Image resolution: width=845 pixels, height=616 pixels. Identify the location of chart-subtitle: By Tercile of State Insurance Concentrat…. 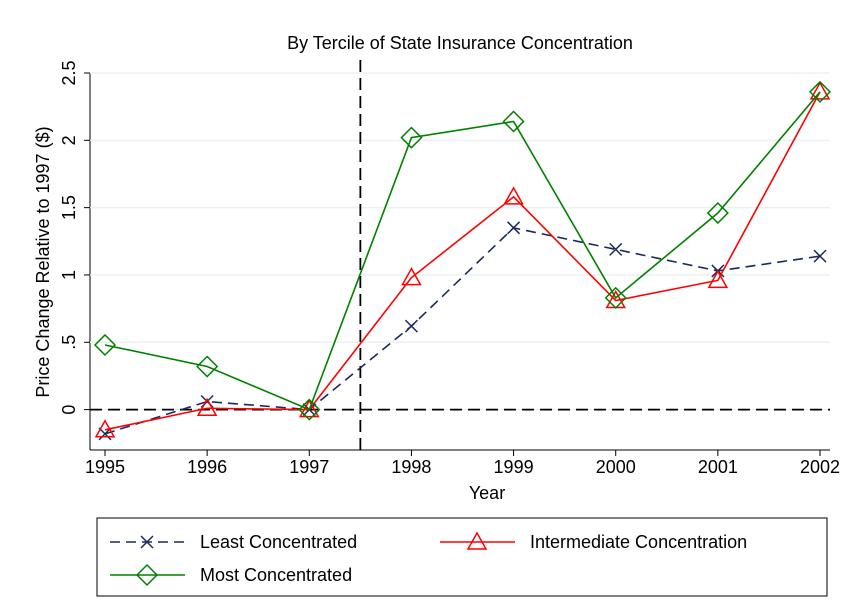
(460, 43).